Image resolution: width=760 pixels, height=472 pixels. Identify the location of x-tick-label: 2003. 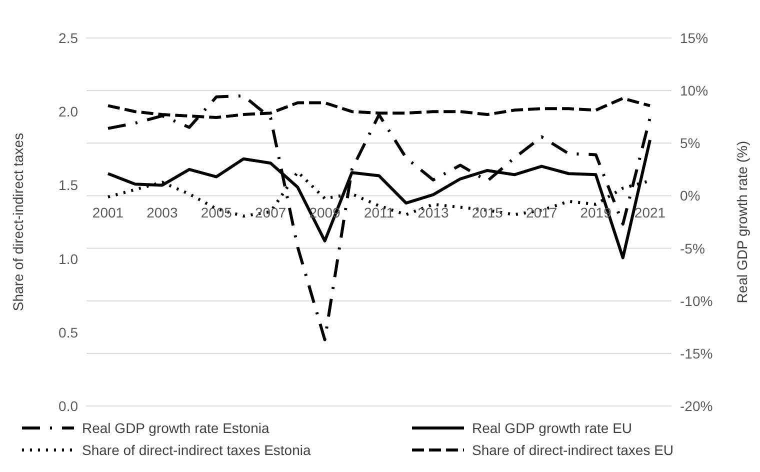
(162, 212).